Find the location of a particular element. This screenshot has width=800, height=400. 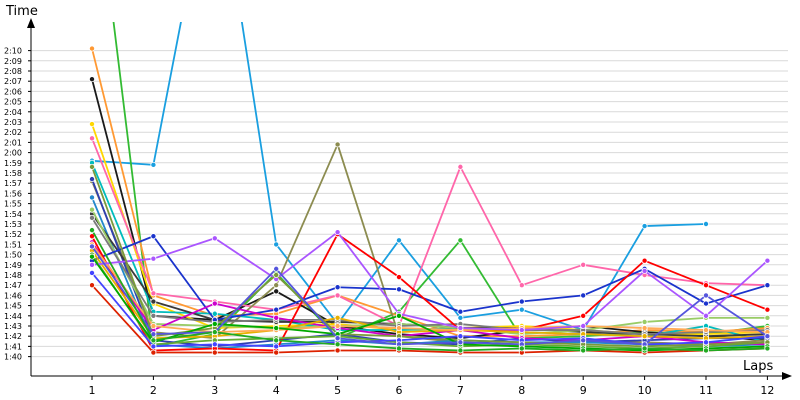

y-tick-label: 2:02 is located at coordinates (13, 132).